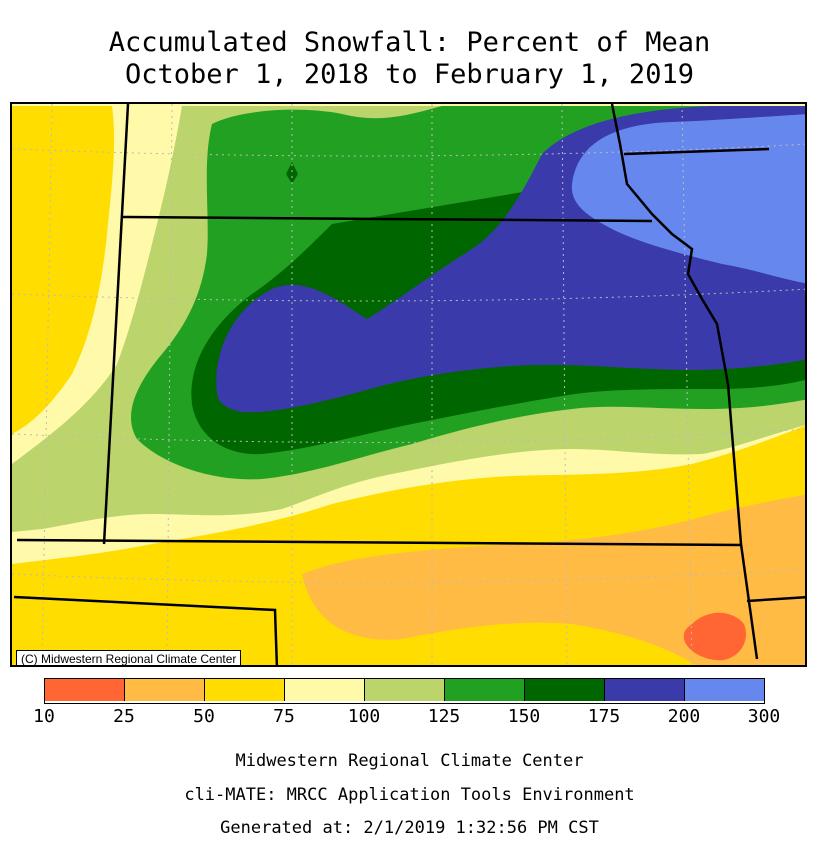  Describe the element at coordinates (284, 716) in the screenshot. I see `legend-tick-label: 75` at that location.